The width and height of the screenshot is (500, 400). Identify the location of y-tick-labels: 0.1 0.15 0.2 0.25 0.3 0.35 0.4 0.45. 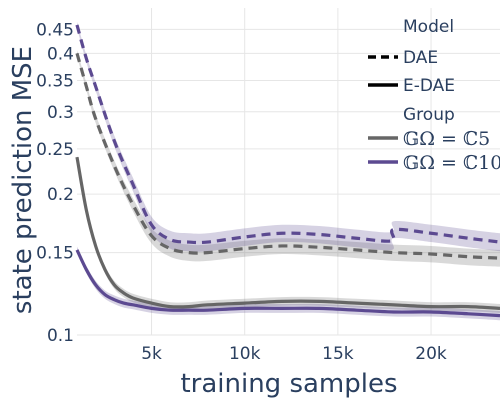
(55, 183).